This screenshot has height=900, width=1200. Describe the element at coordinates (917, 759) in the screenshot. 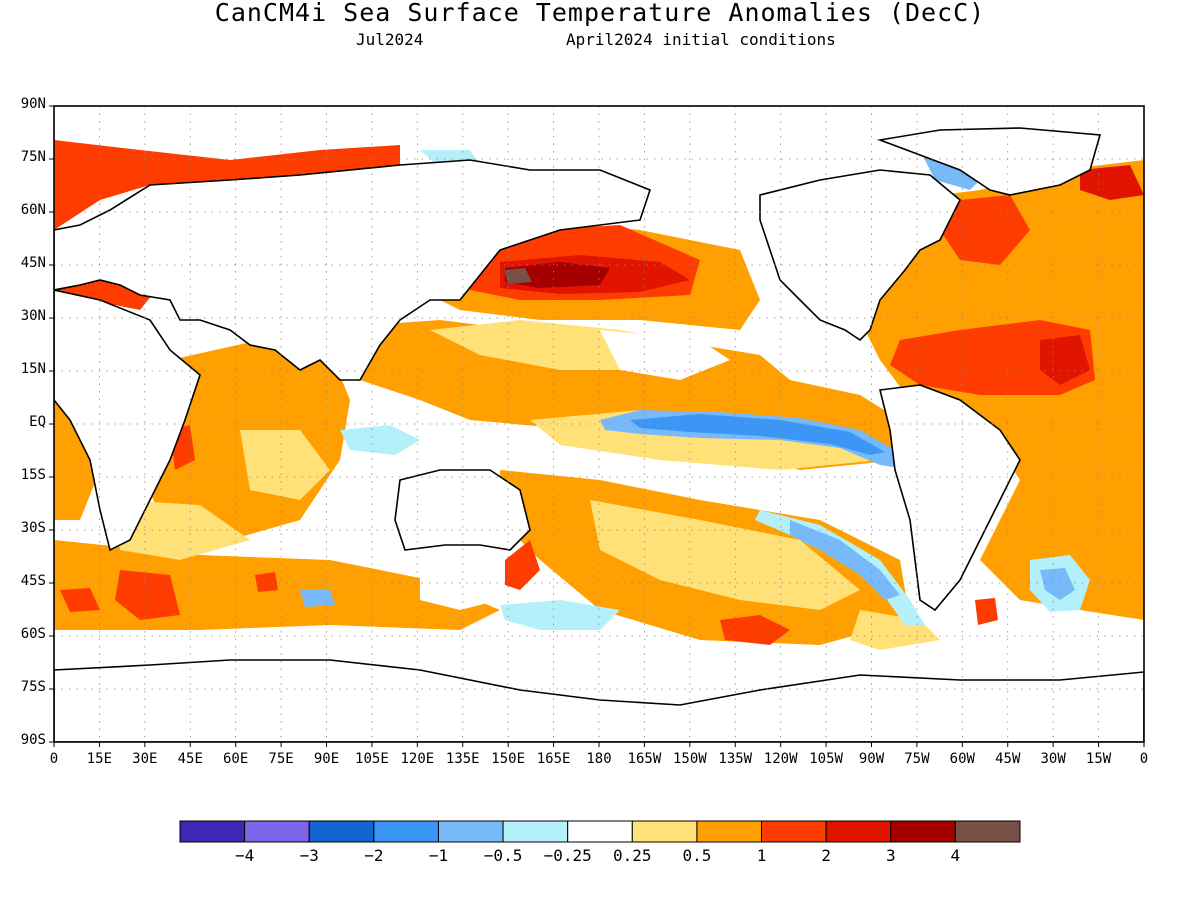

I see `lon-tick-label: 75W` at that location.